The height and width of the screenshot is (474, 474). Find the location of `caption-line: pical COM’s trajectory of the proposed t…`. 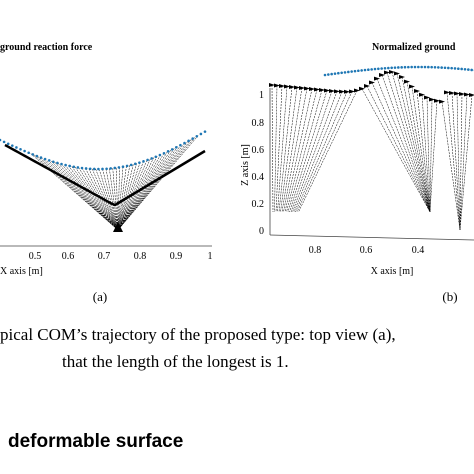

caption-line: pical COM’s trajectory of the proposed t… is located at coordinates (198, 334).